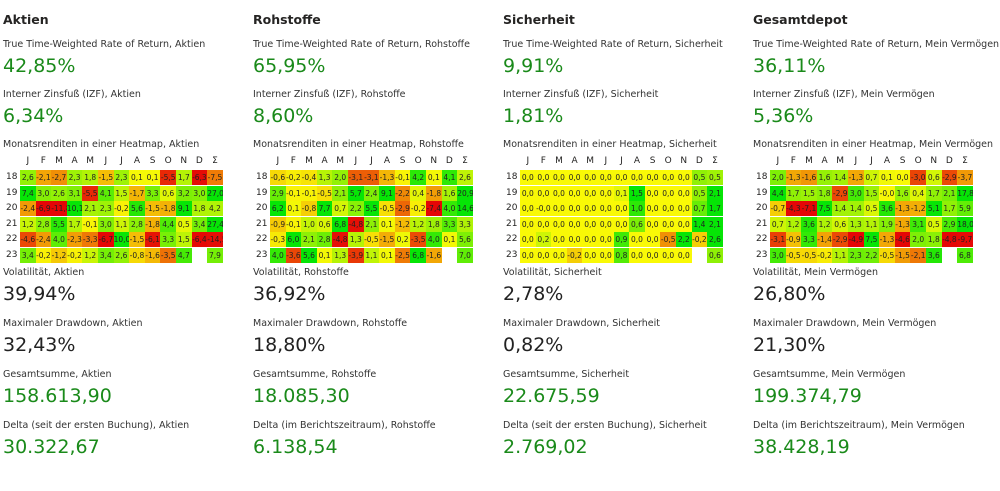 The image size is (1000, 491). What do you see at coordinates (168, 224) in the screenshot?
I see `heatmap-cell: 4,4` at bounding box center [168, 224].